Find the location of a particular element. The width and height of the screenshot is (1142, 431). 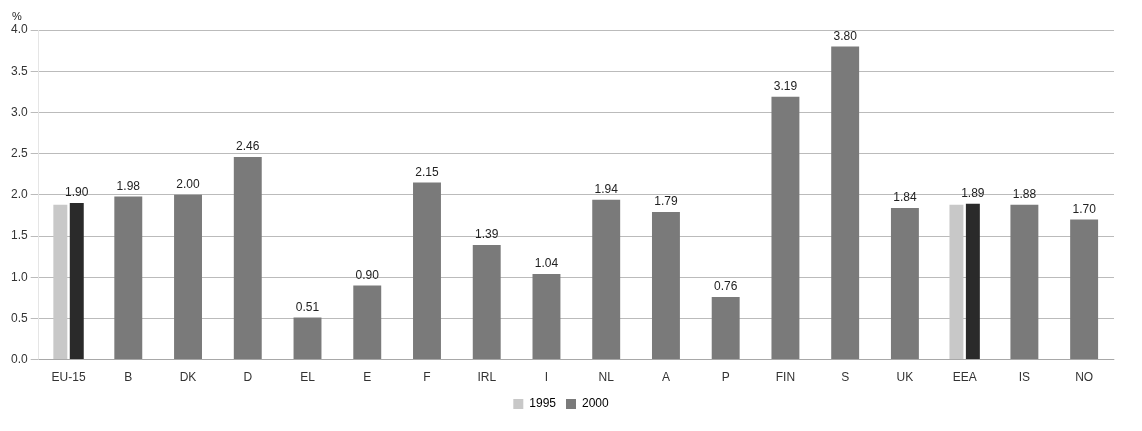

x-tick-label: EU-15 is located at coordinates (68, 377).